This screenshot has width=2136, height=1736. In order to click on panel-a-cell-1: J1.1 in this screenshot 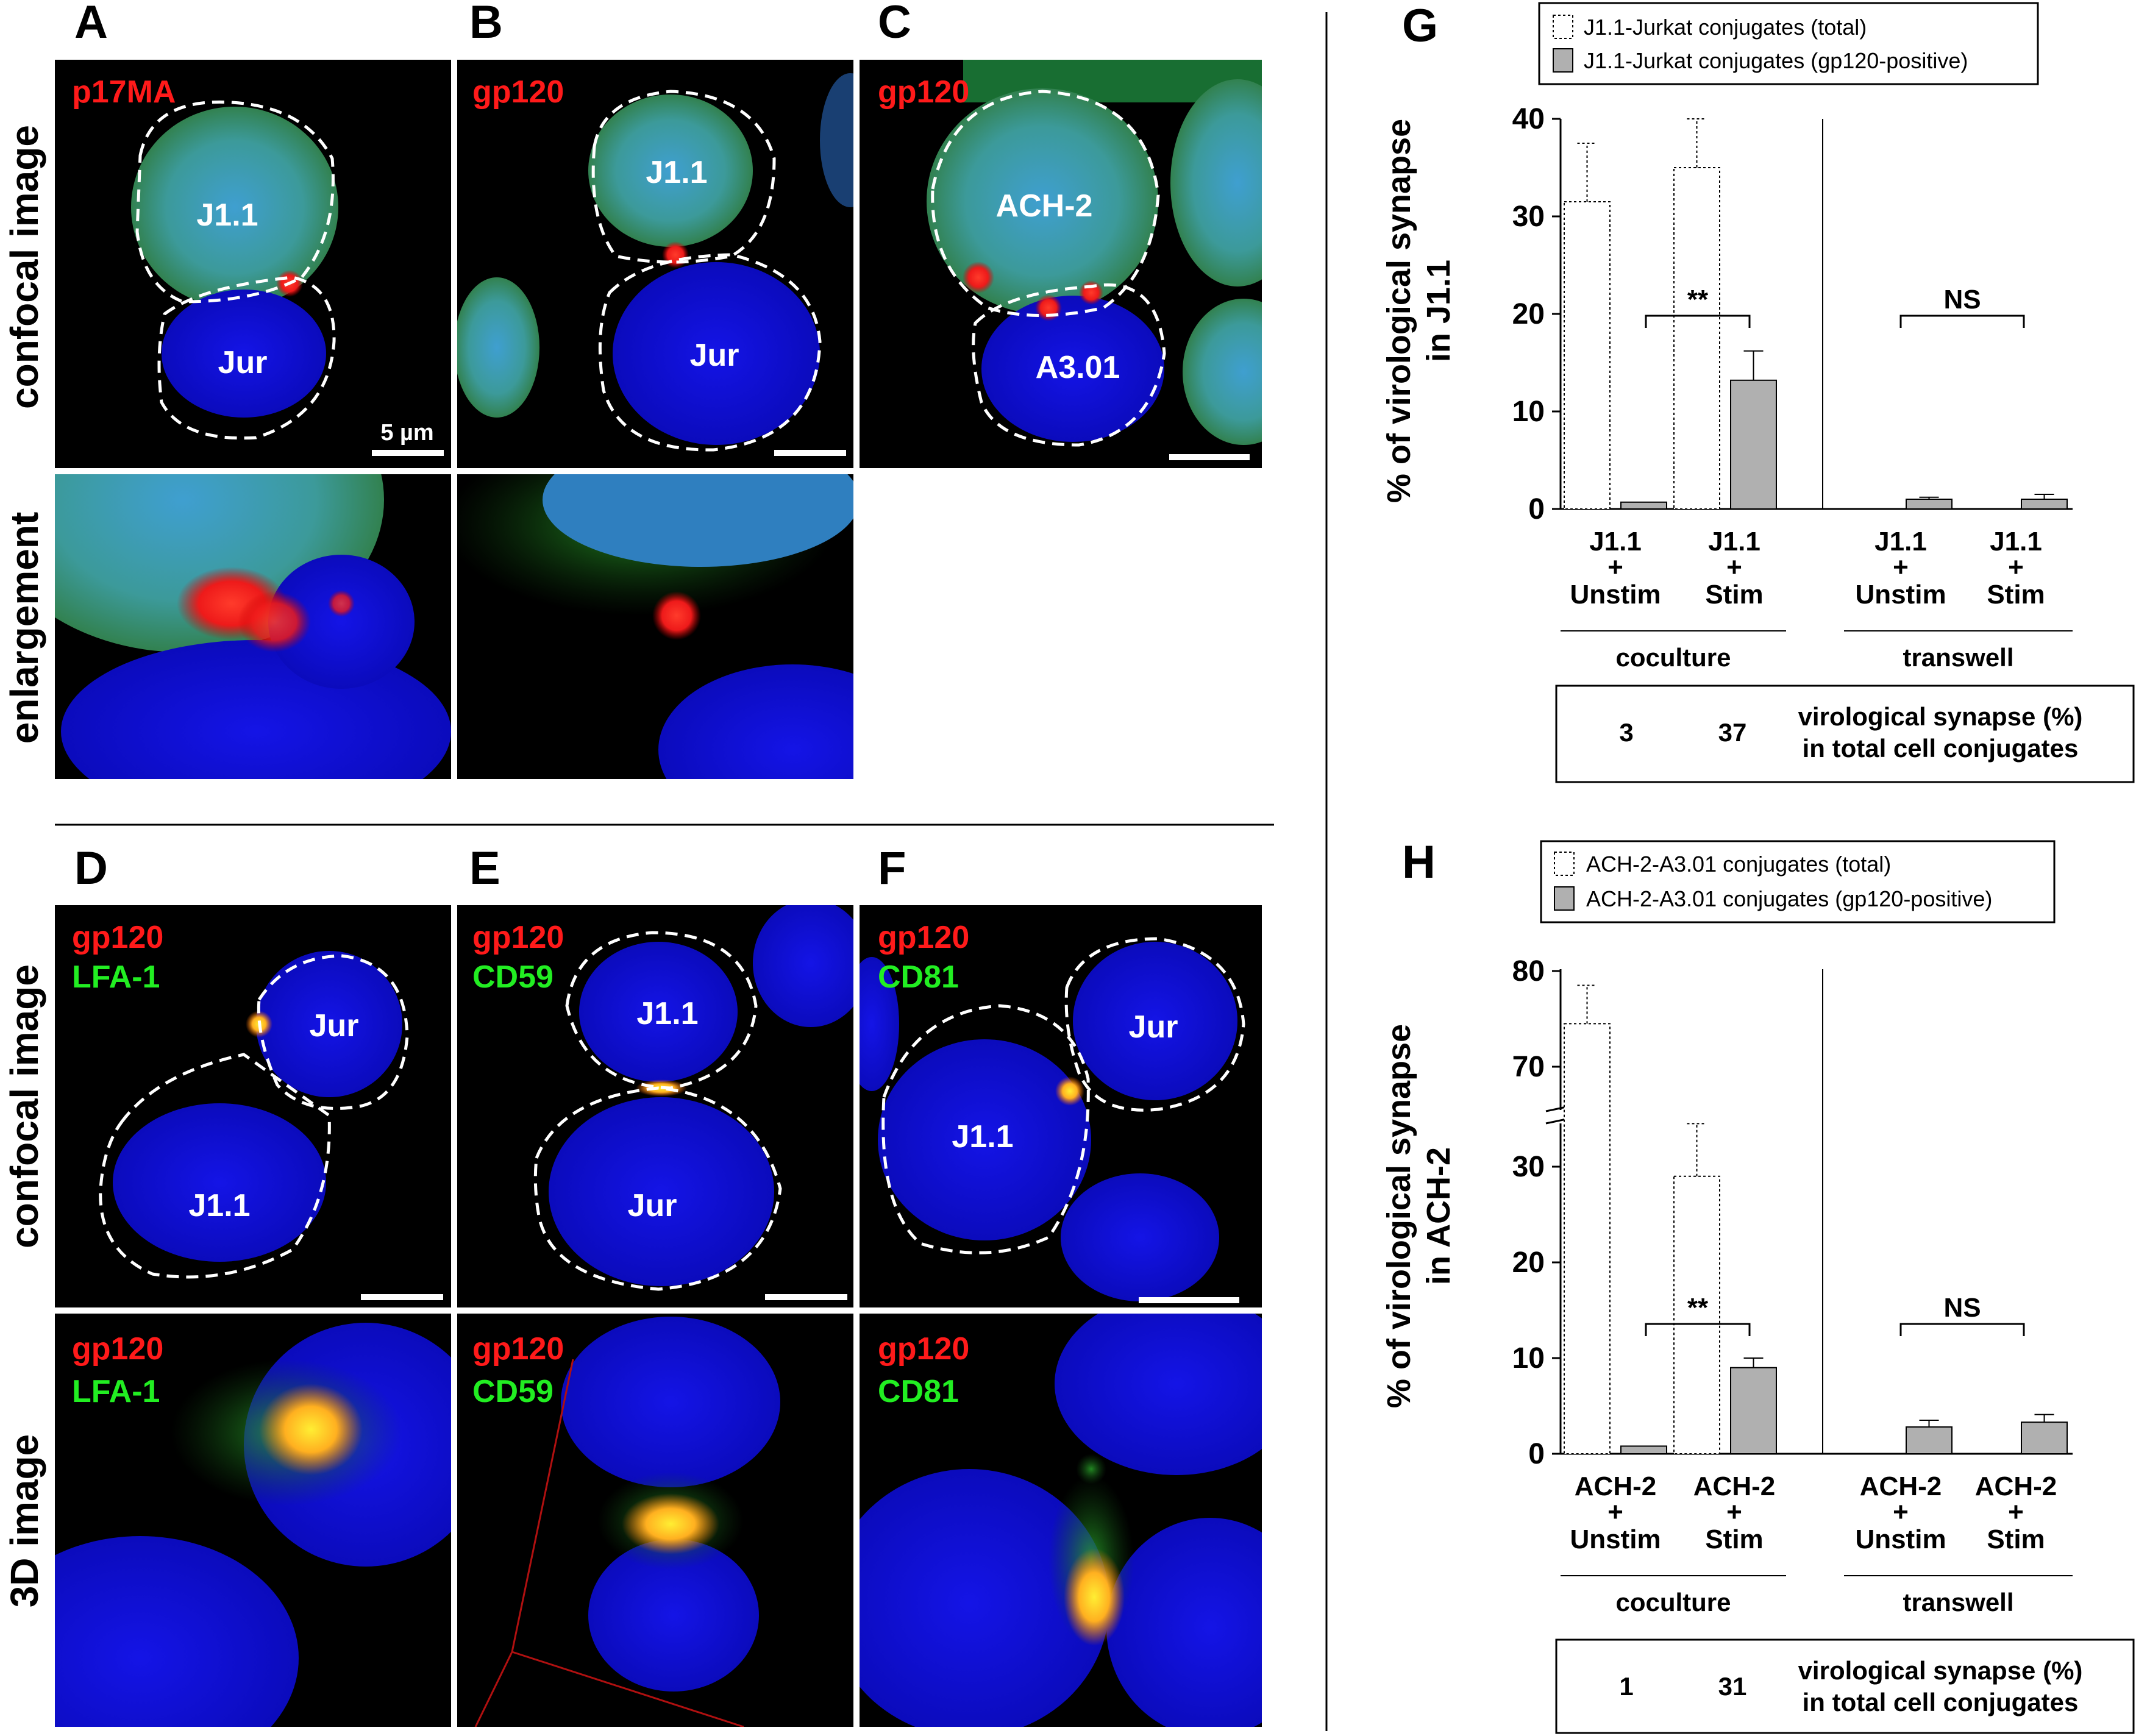, I will do `click(227, 215)`.